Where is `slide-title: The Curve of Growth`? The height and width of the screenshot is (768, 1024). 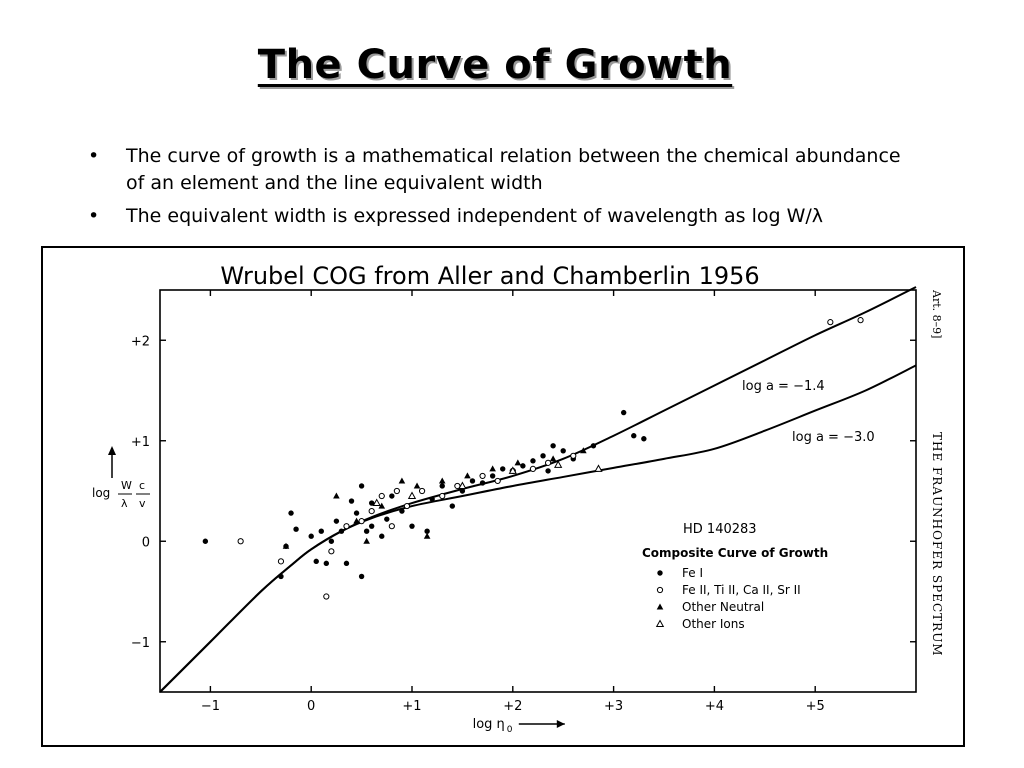 slide-title: The Curve of Growth is located at coordinates (495, 65).